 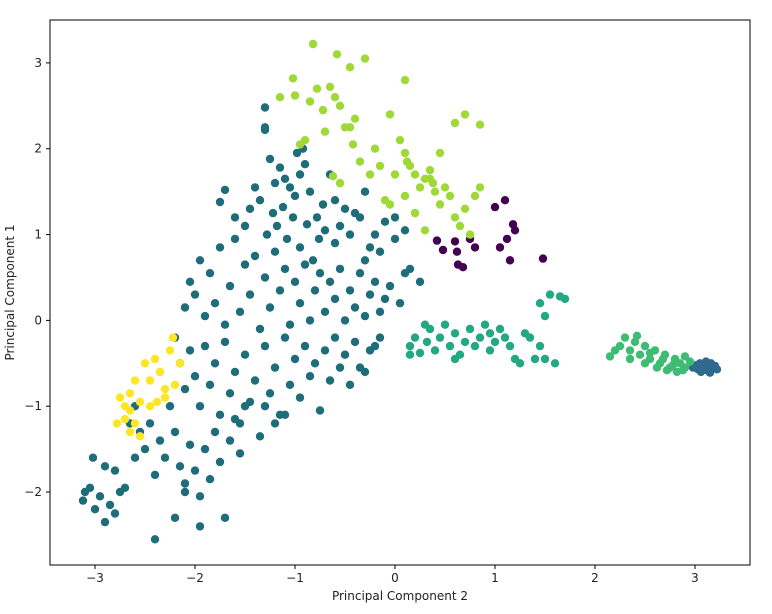 What do you see at coordinates (38, 149) in the screenshot?
I see `y-tick-label: 2` at bounding box center [38, 149].